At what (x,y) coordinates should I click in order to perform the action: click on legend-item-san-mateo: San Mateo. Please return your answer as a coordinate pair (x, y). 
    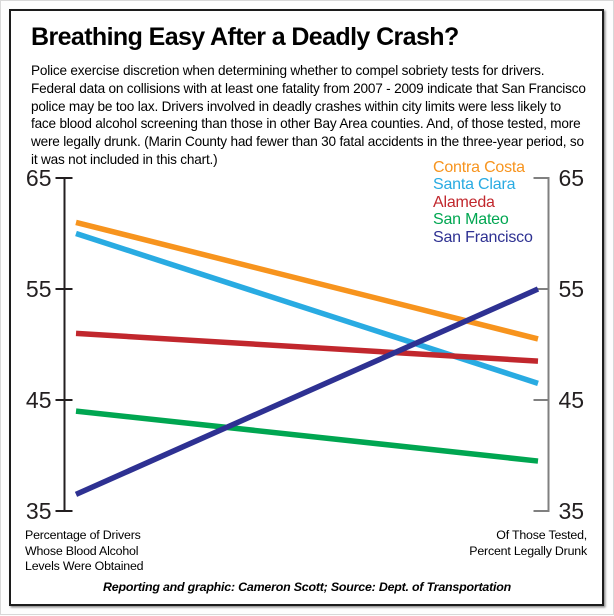
    Looking at the image, I should click on (471, 220).